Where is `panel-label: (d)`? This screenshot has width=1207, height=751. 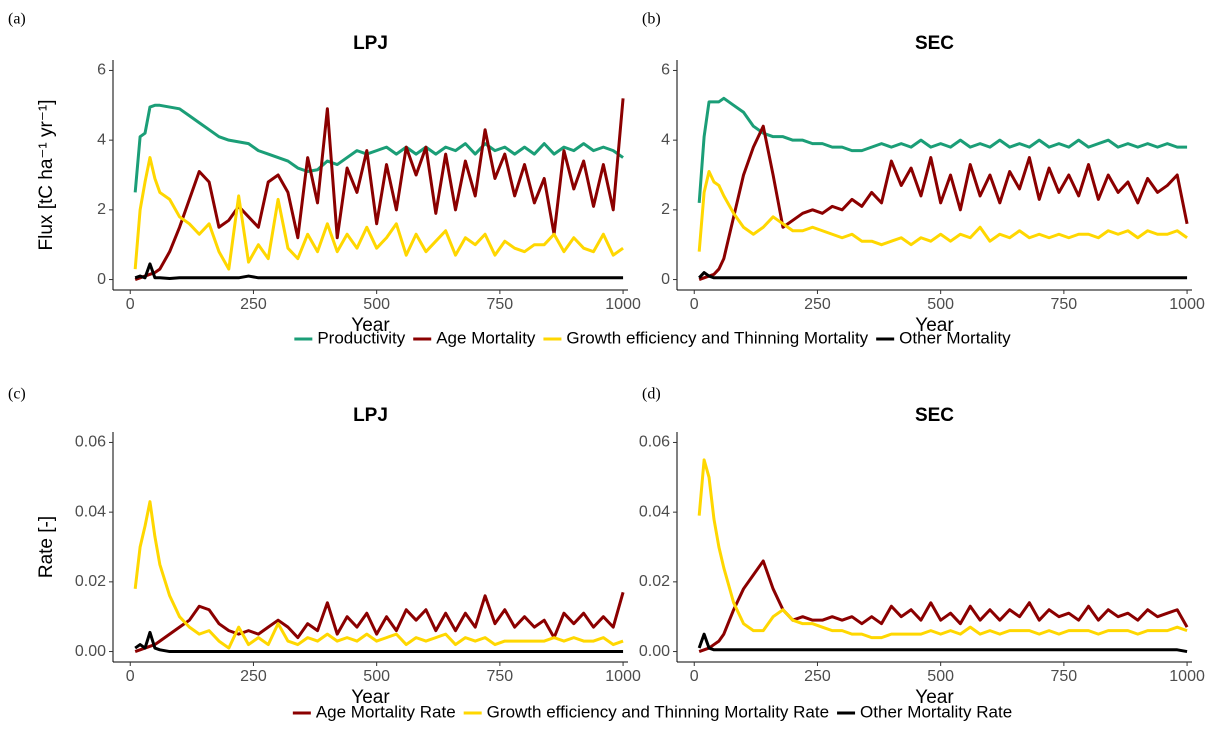 panel-label: (d) is located at coordinates (651, 394).